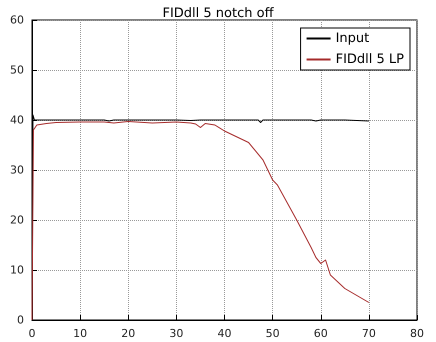 This screenshot has height=342, width=436. What do you see at coordinates (17, 20) in the screenshot?
I see `y-tick-label: 60` at bounding box center [17, 20].